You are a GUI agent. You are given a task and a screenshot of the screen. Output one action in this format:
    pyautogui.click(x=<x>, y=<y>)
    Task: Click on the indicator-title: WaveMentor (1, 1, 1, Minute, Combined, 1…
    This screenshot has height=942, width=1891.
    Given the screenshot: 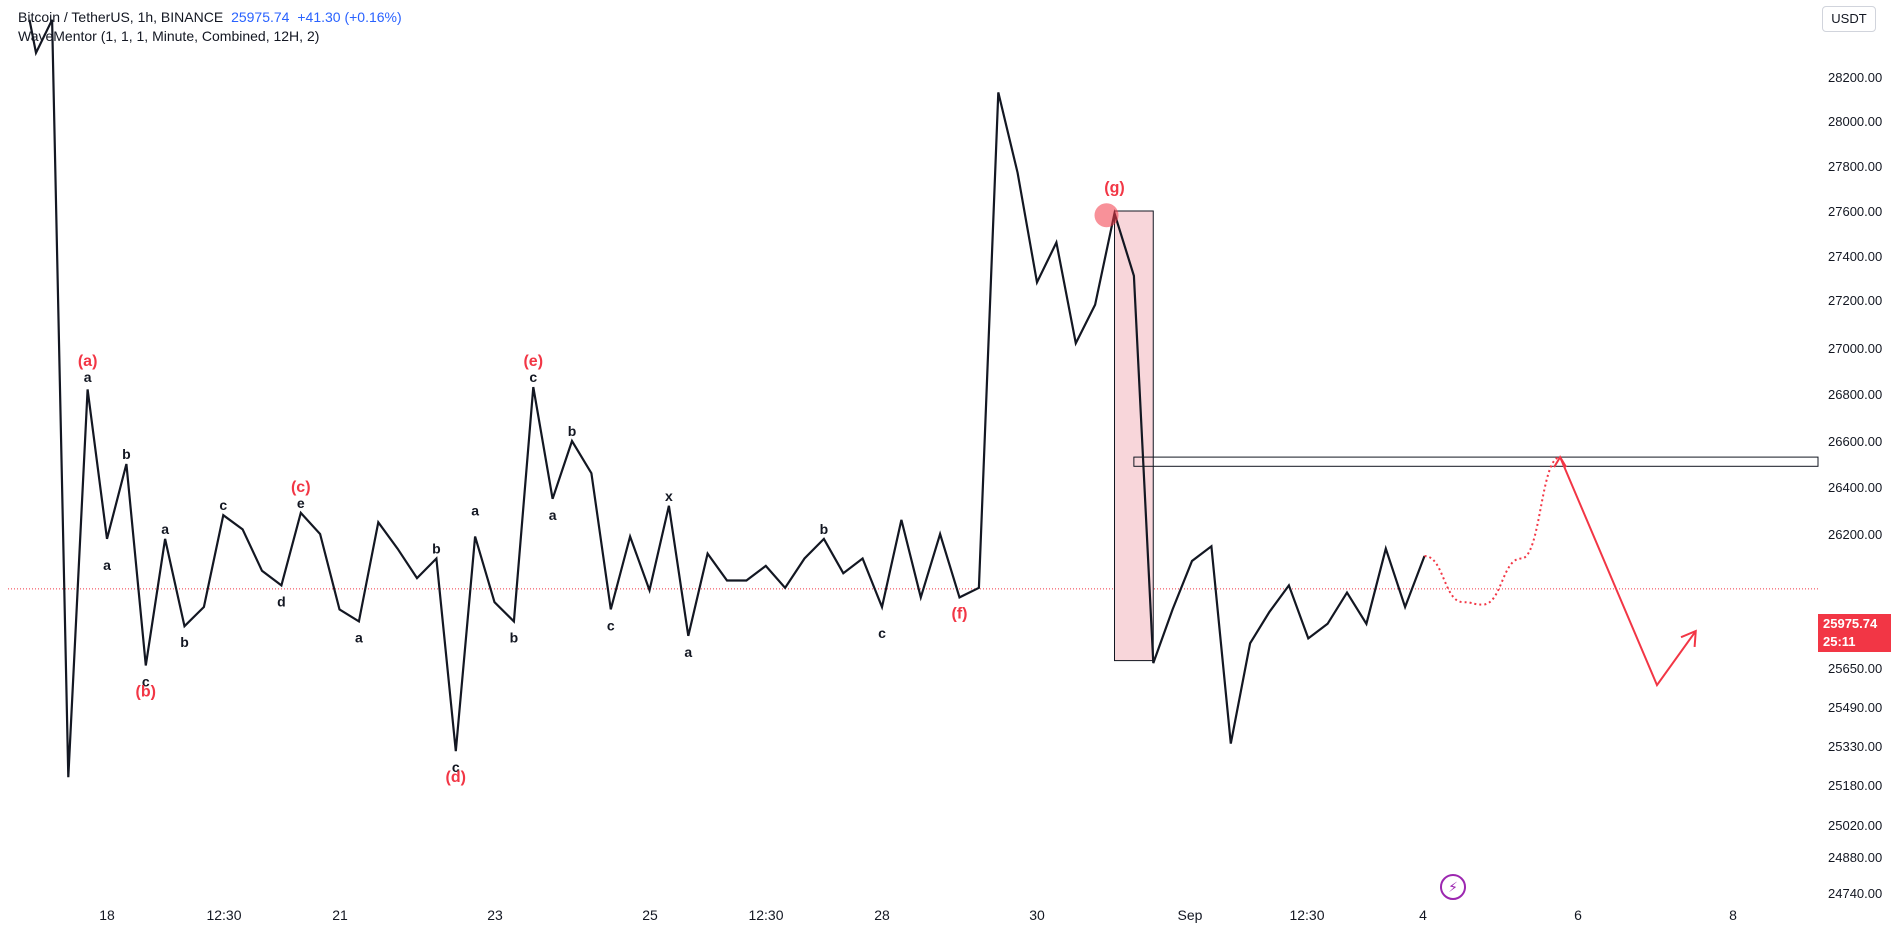 What is the action you would take?
    pyautogui.click(x=169, y=36)
    